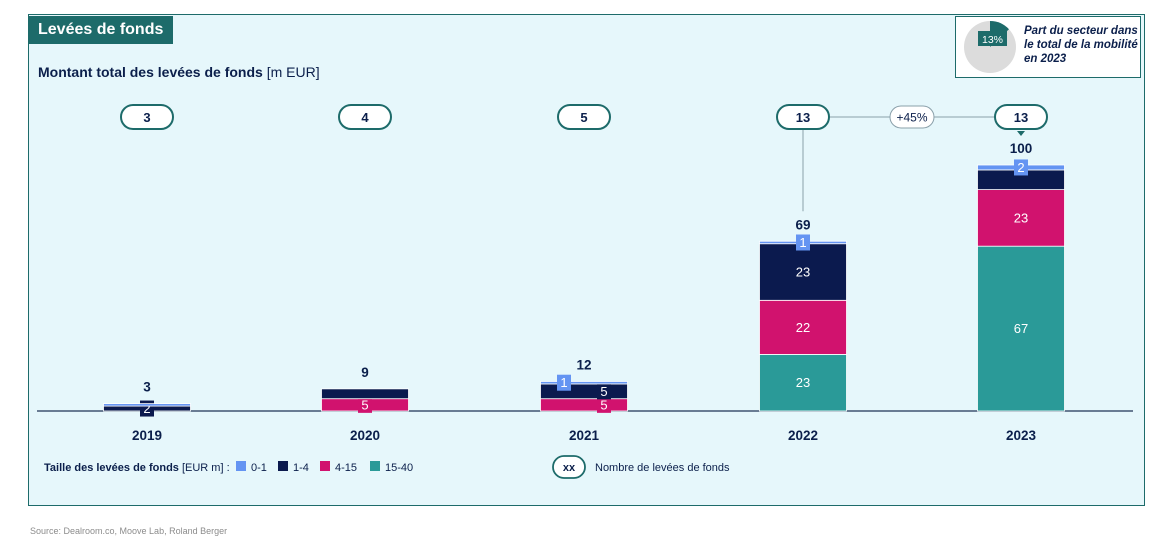  What do you see at coordinates (399, 468) in the screenshot?
I see `legend-label-15-40: 15-40` at bounding box center [399, 468].